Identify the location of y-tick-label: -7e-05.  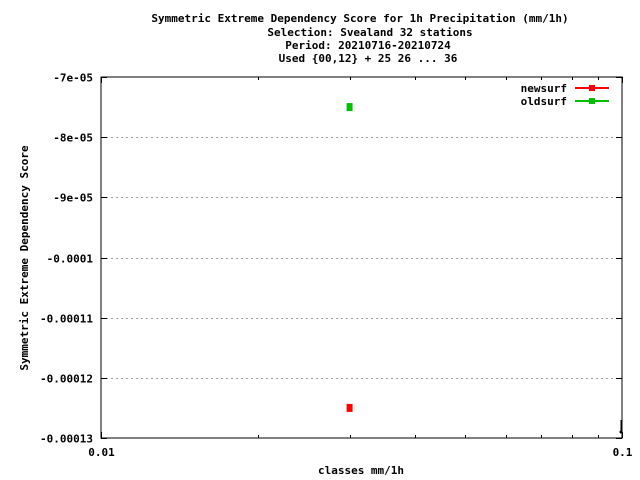
(73, 78).